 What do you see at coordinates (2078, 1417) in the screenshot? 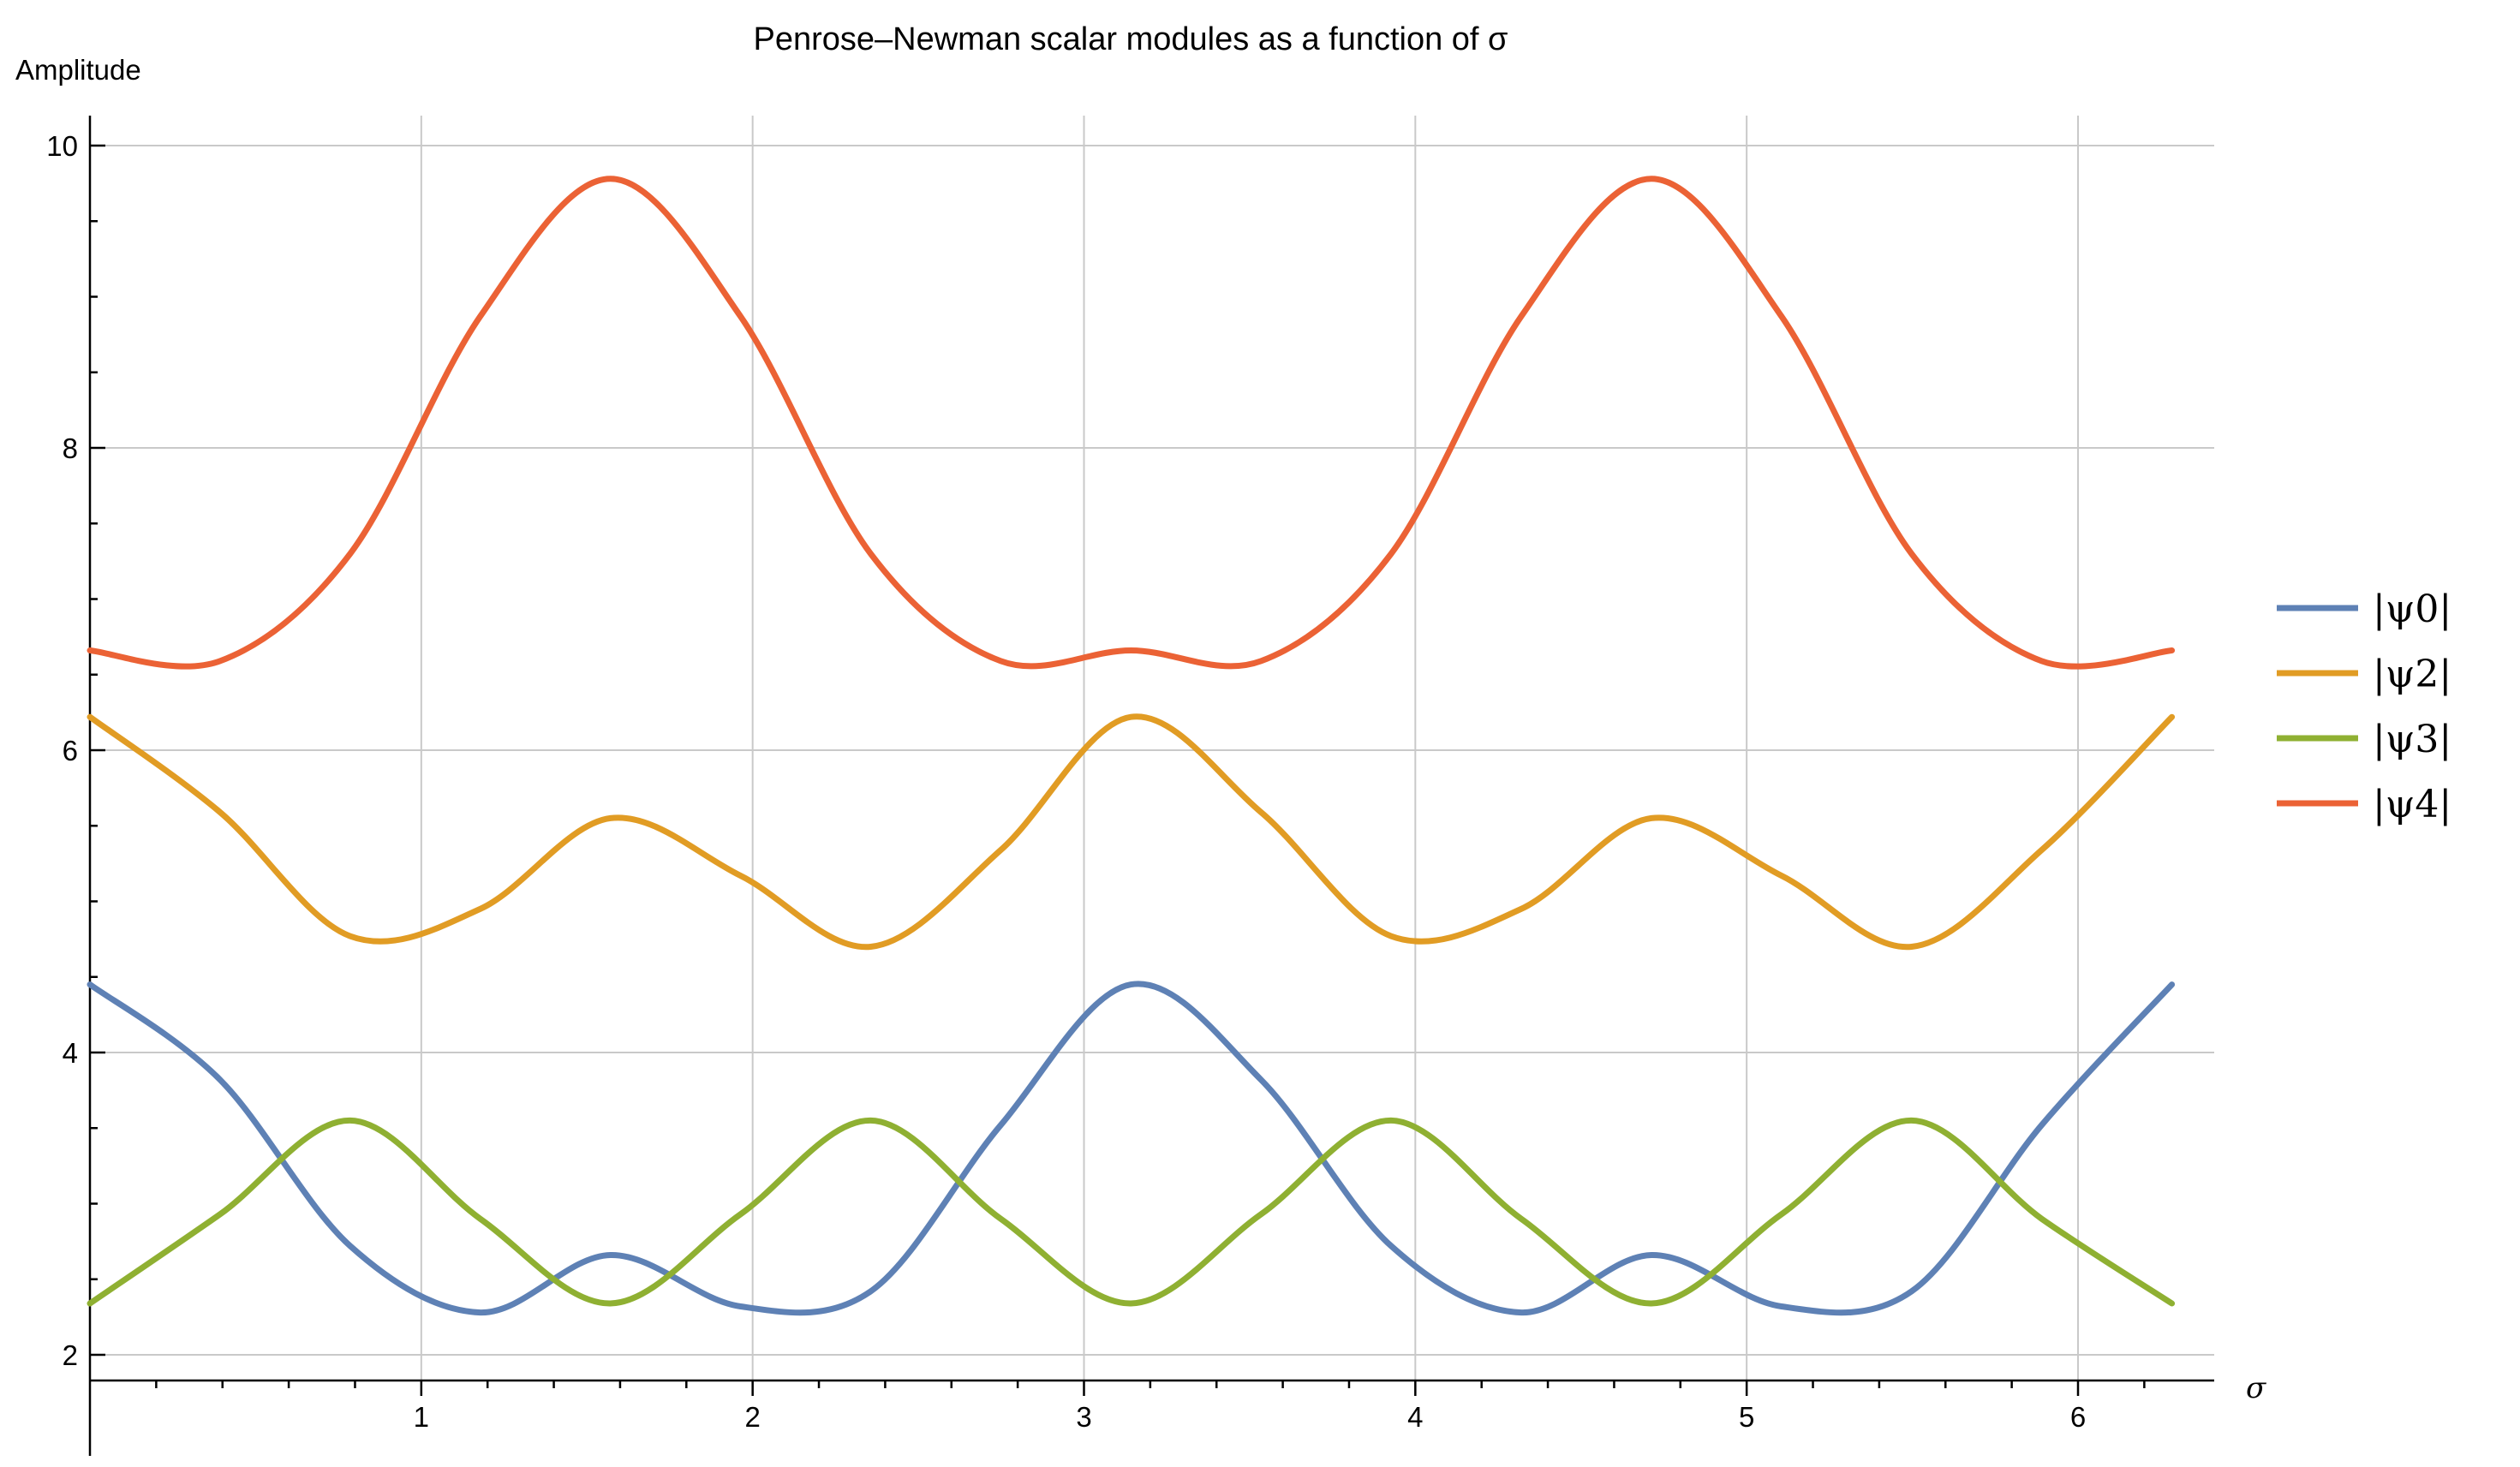
I see `x-tick-label: 6` at bounding box center [2078, 1417].